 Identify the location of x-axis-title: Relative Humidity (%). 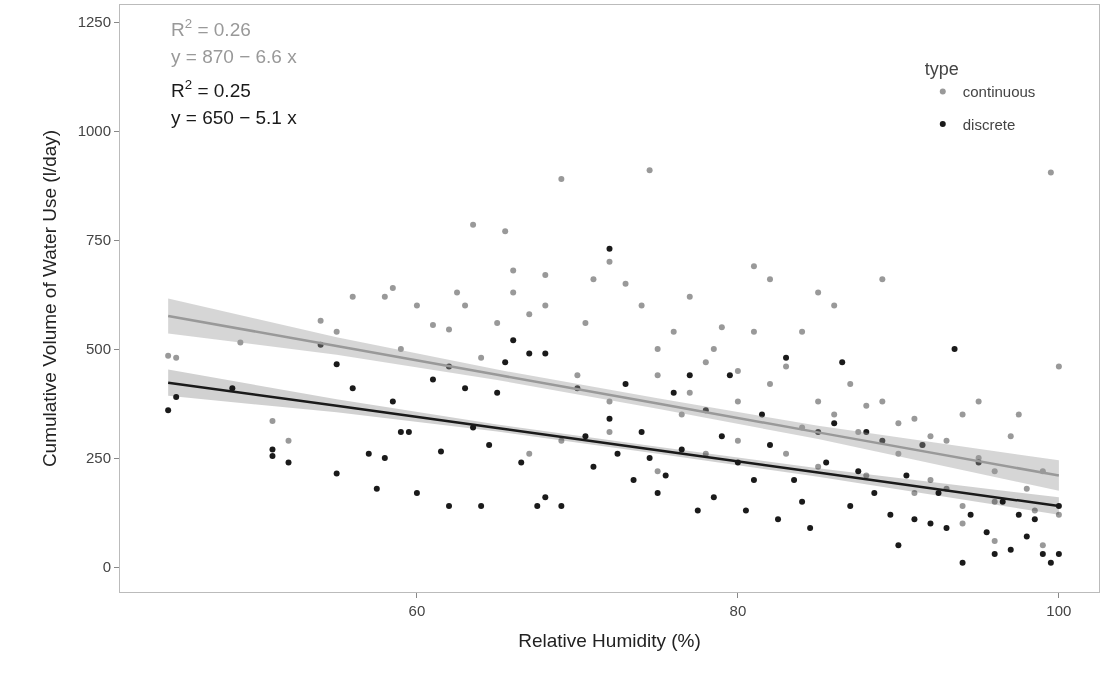
(609, 640).